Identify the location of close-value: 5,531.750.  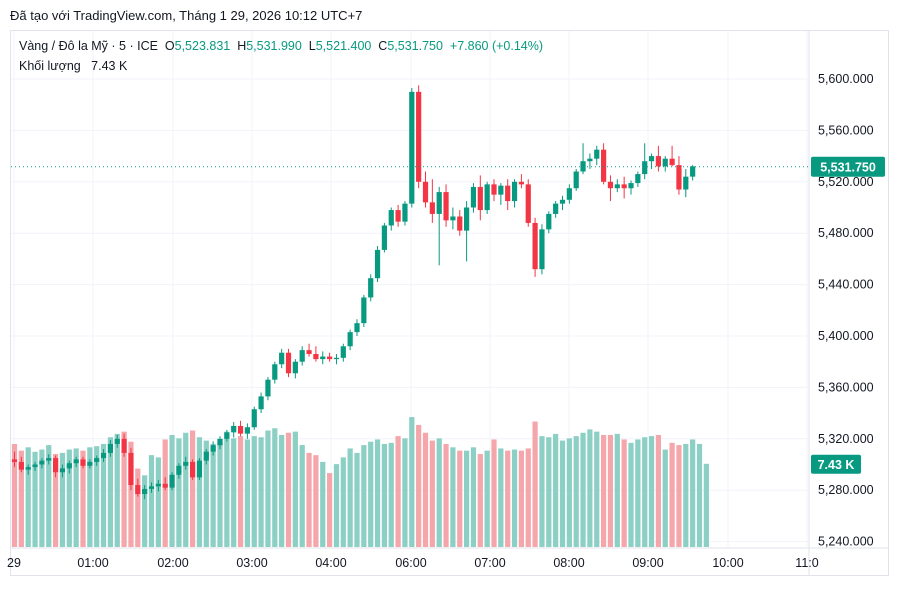
(415, 46).